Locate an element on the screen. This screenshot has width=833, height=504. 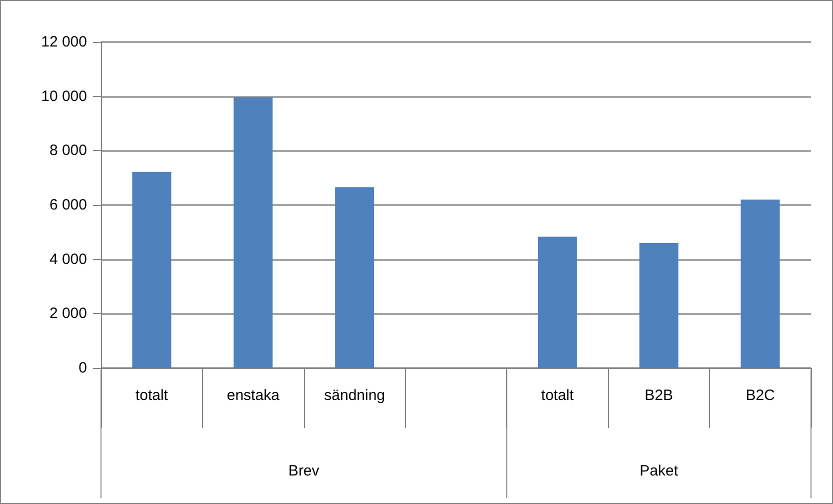
y-tick-label: 0 is located at coordinates (82, 368).